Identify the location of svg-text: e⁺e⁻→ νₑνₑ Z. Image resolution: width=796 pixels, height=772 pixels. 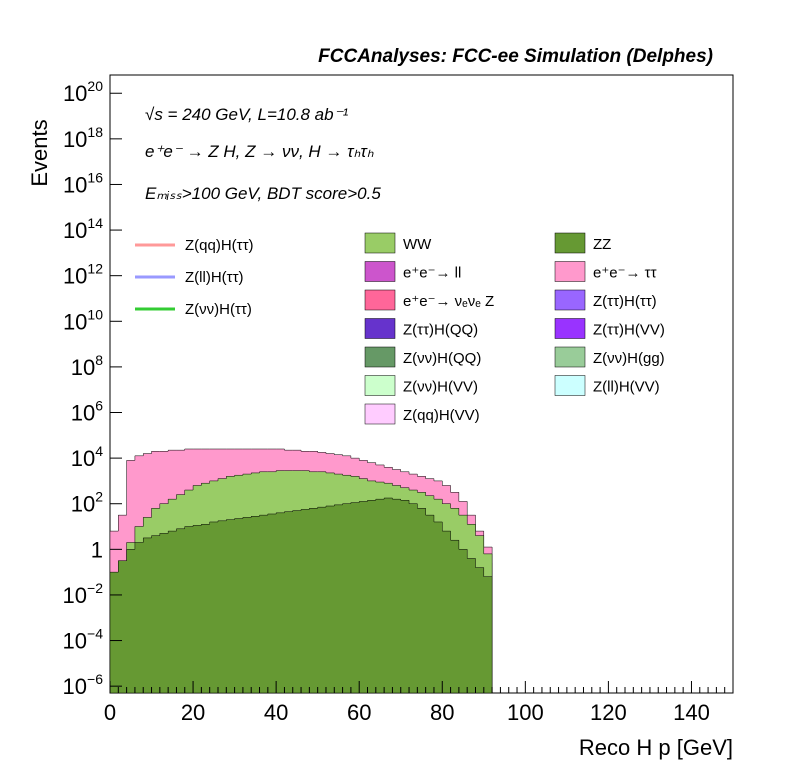
(448, 301).